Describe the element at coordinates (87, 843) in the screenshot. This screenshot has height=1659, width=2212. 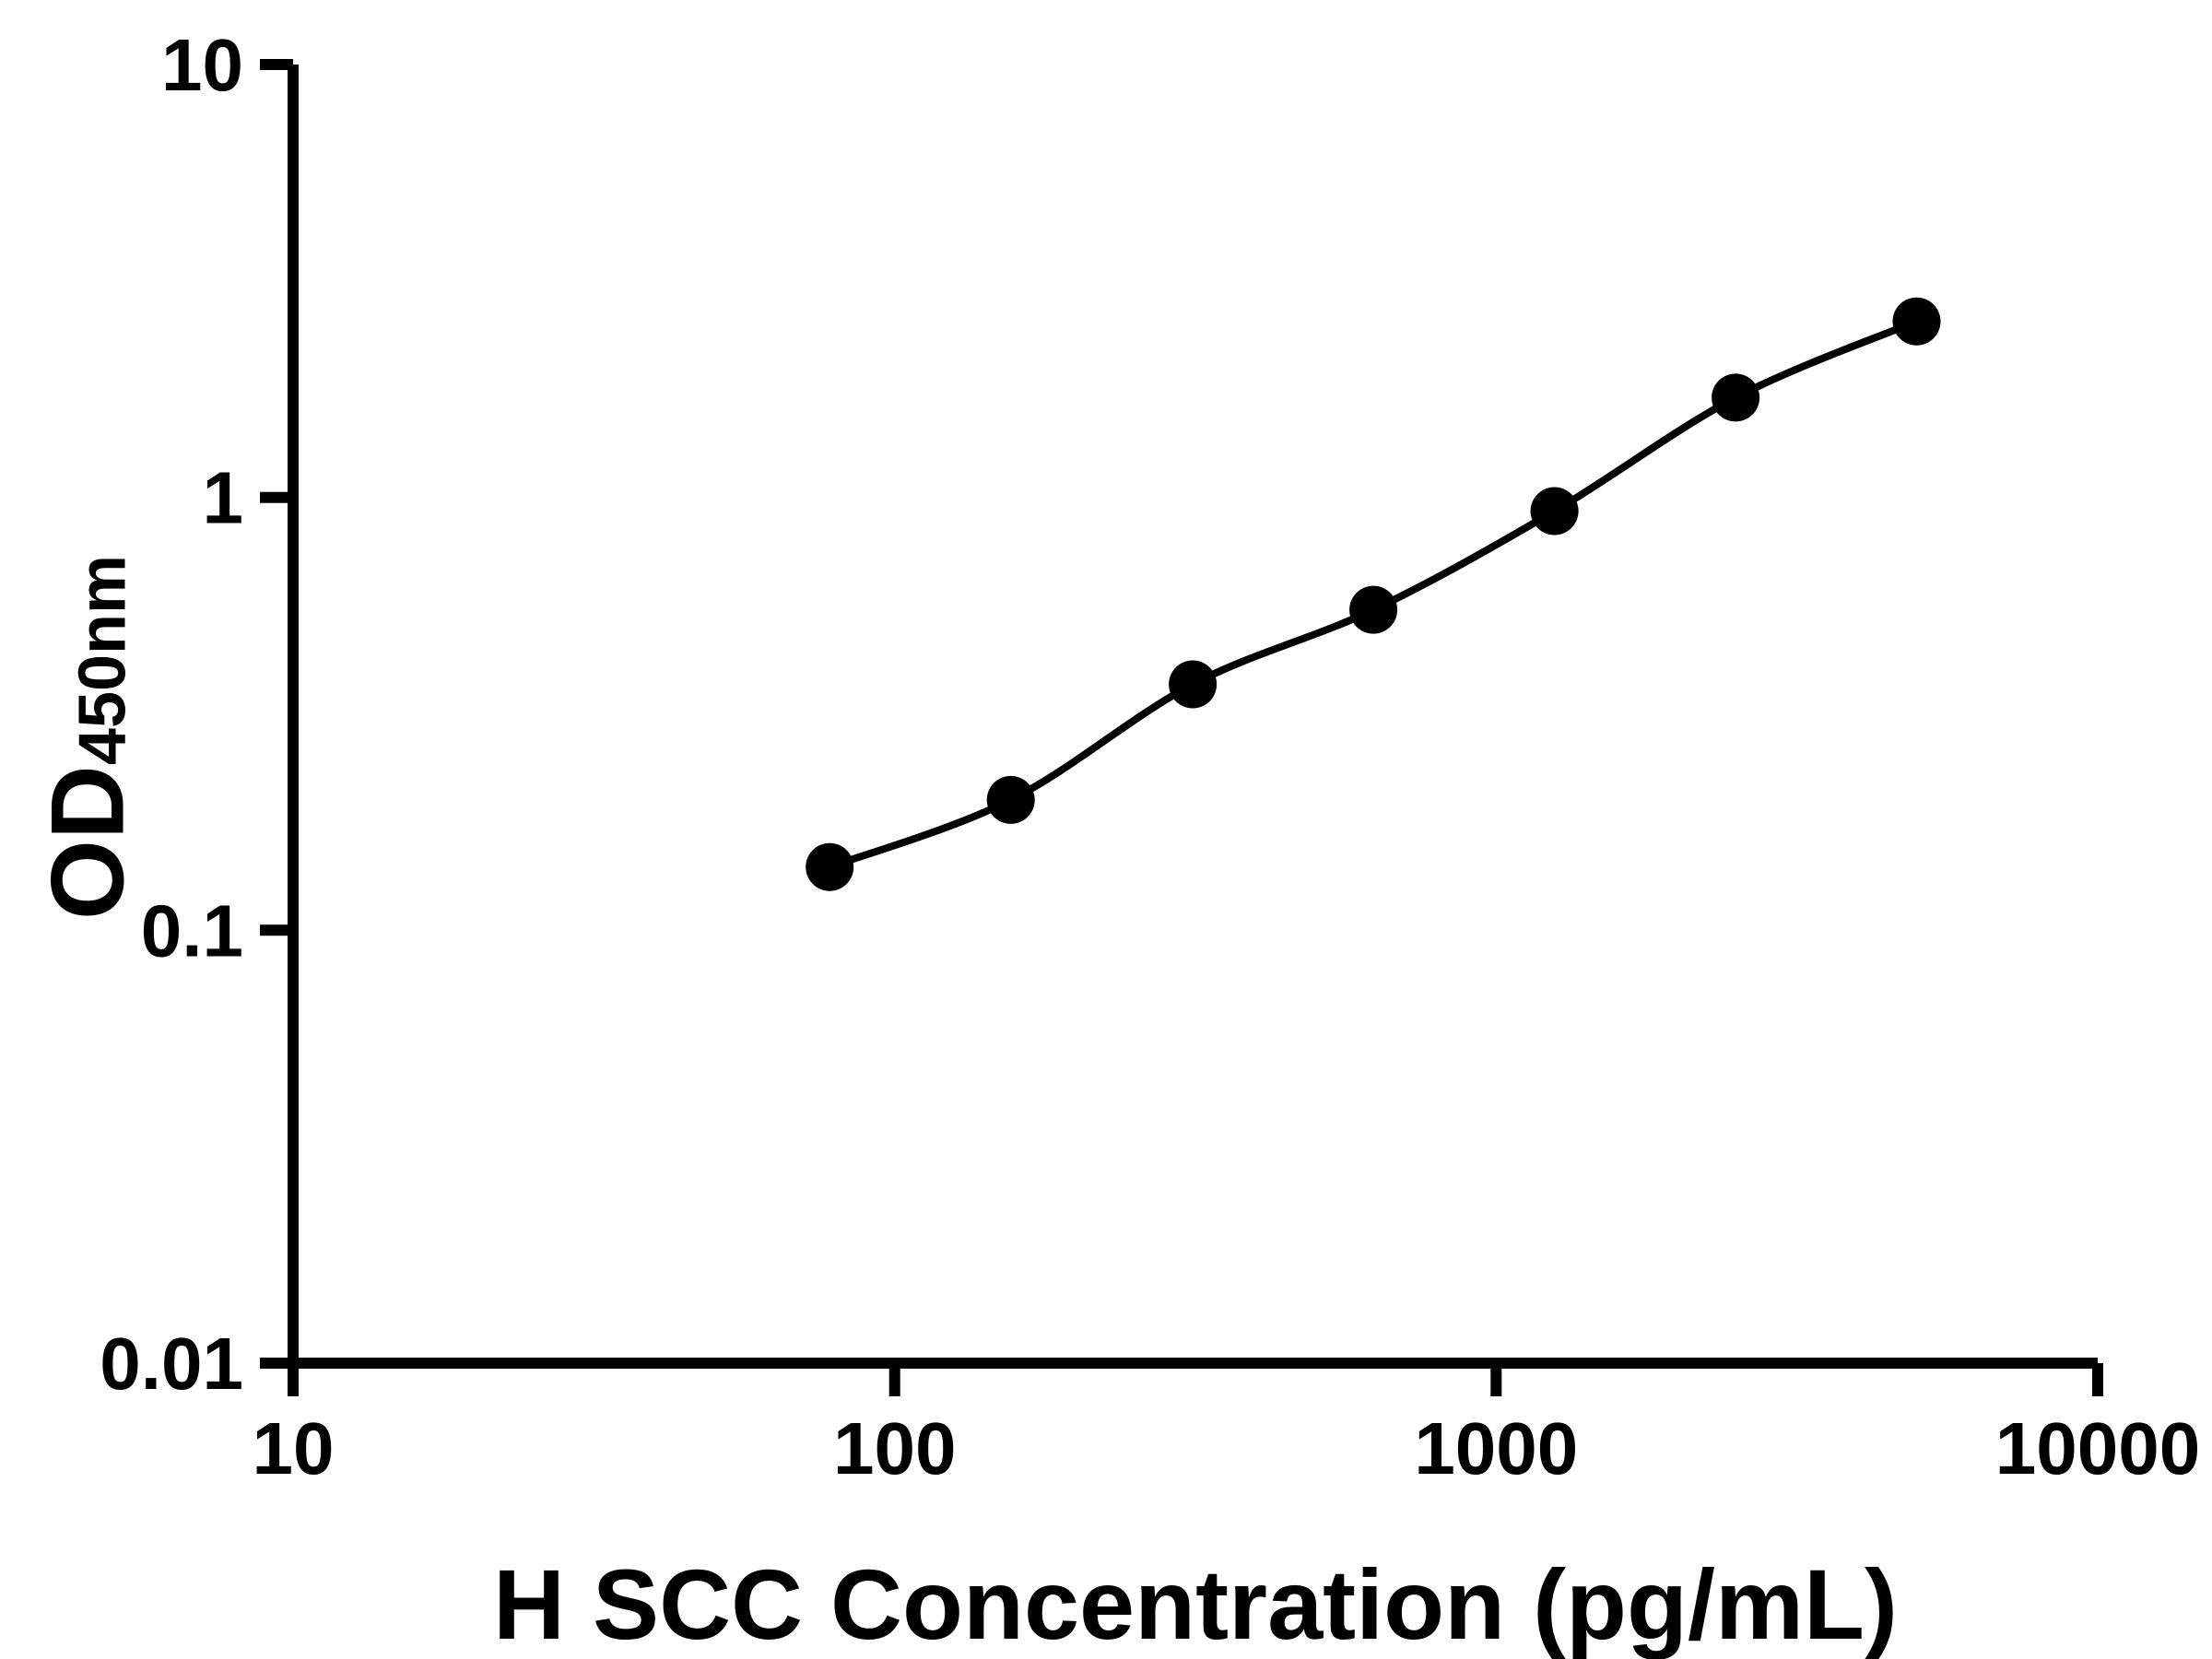
I see `y-axis-title-main: OD` at that location.